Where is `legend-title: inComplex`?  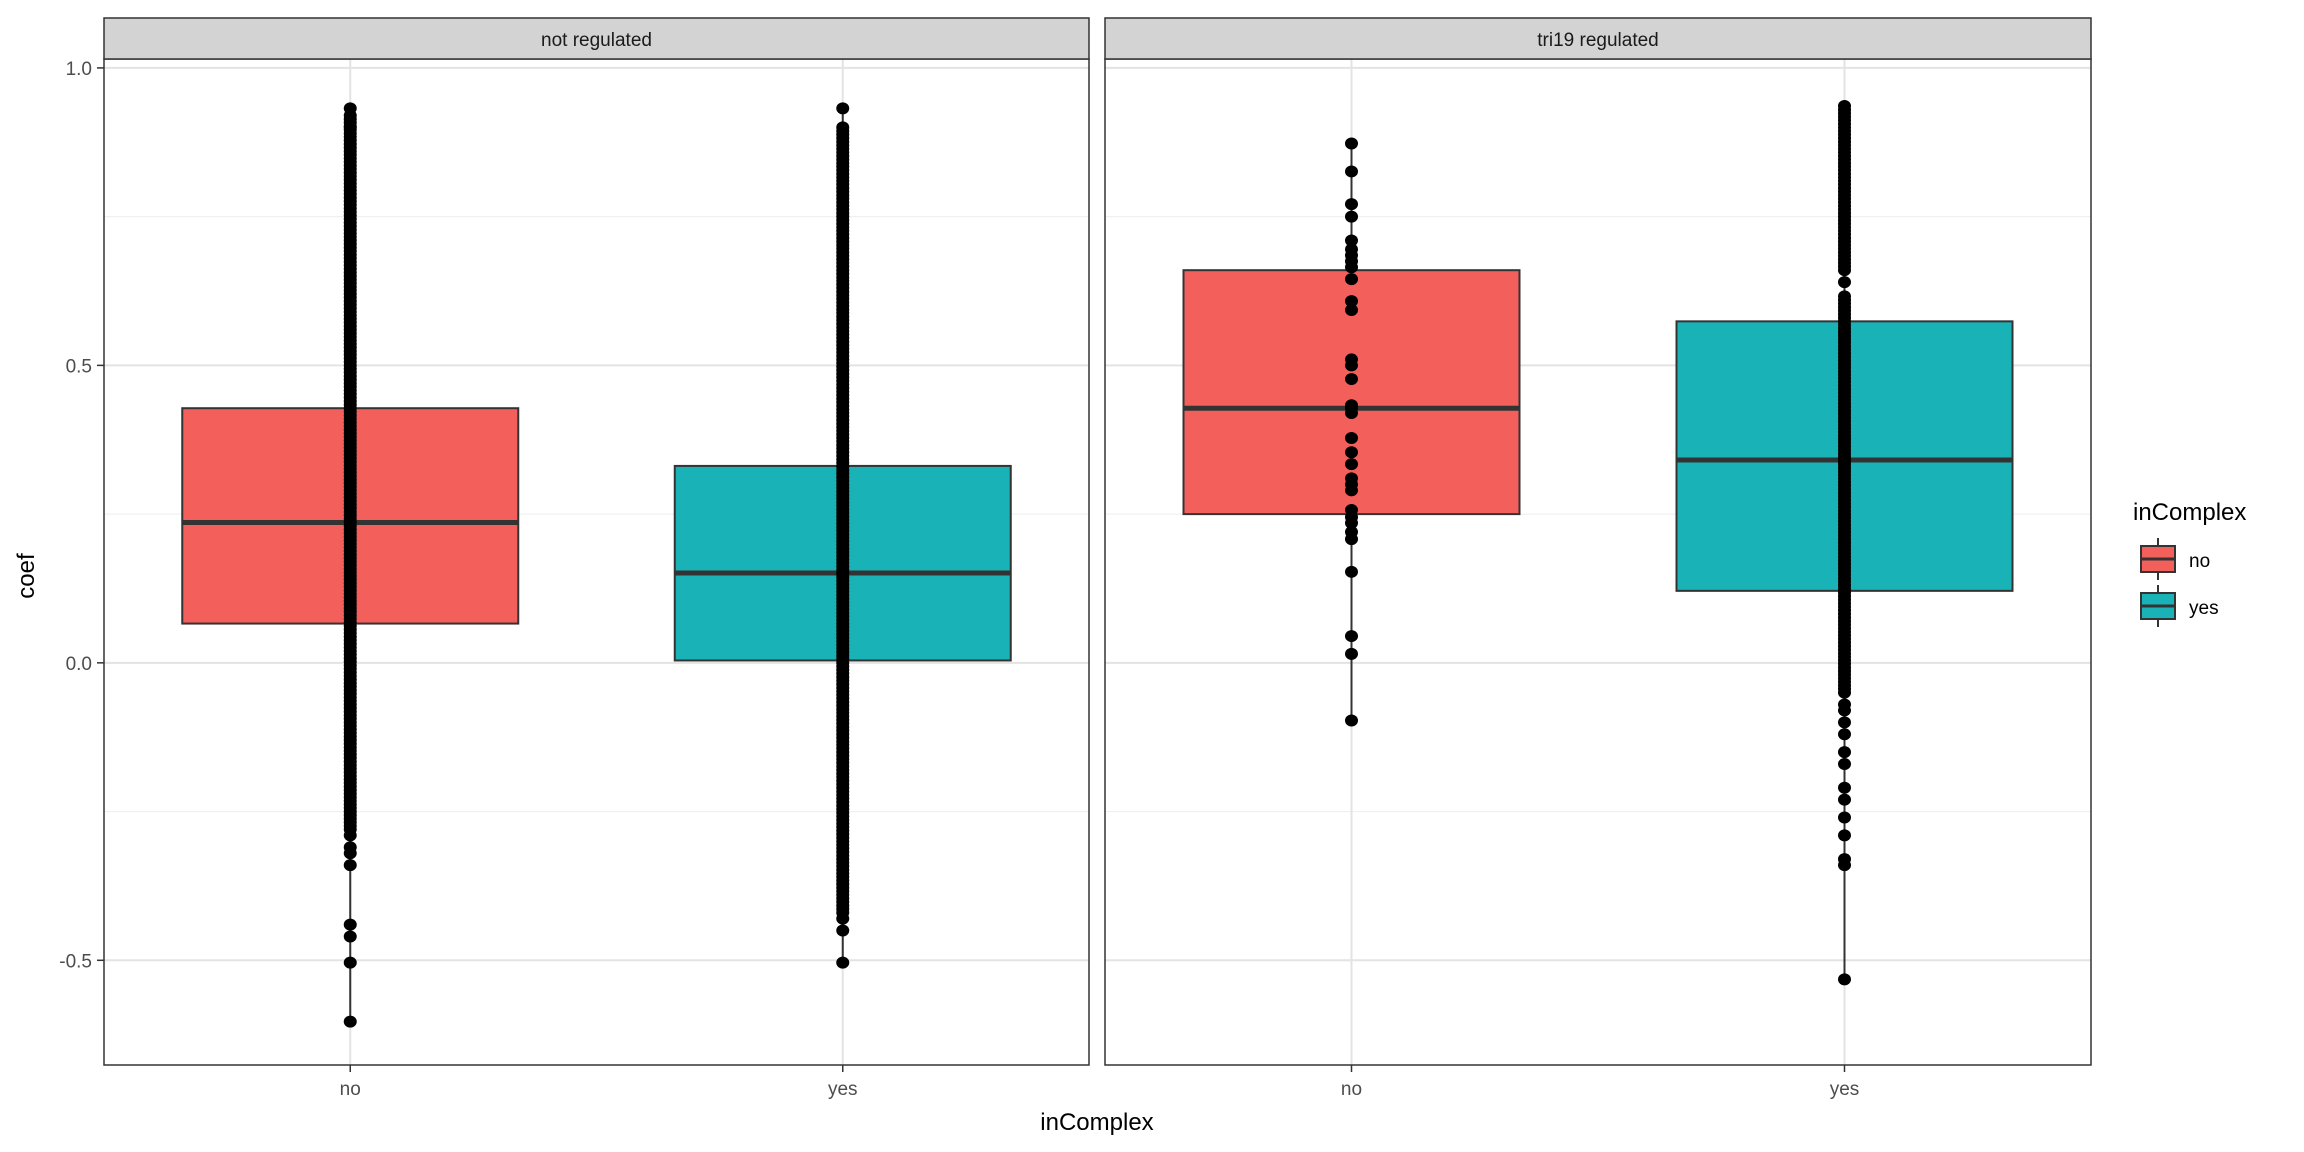
legend-title: inComplex is located at coordinates (2189, 512).